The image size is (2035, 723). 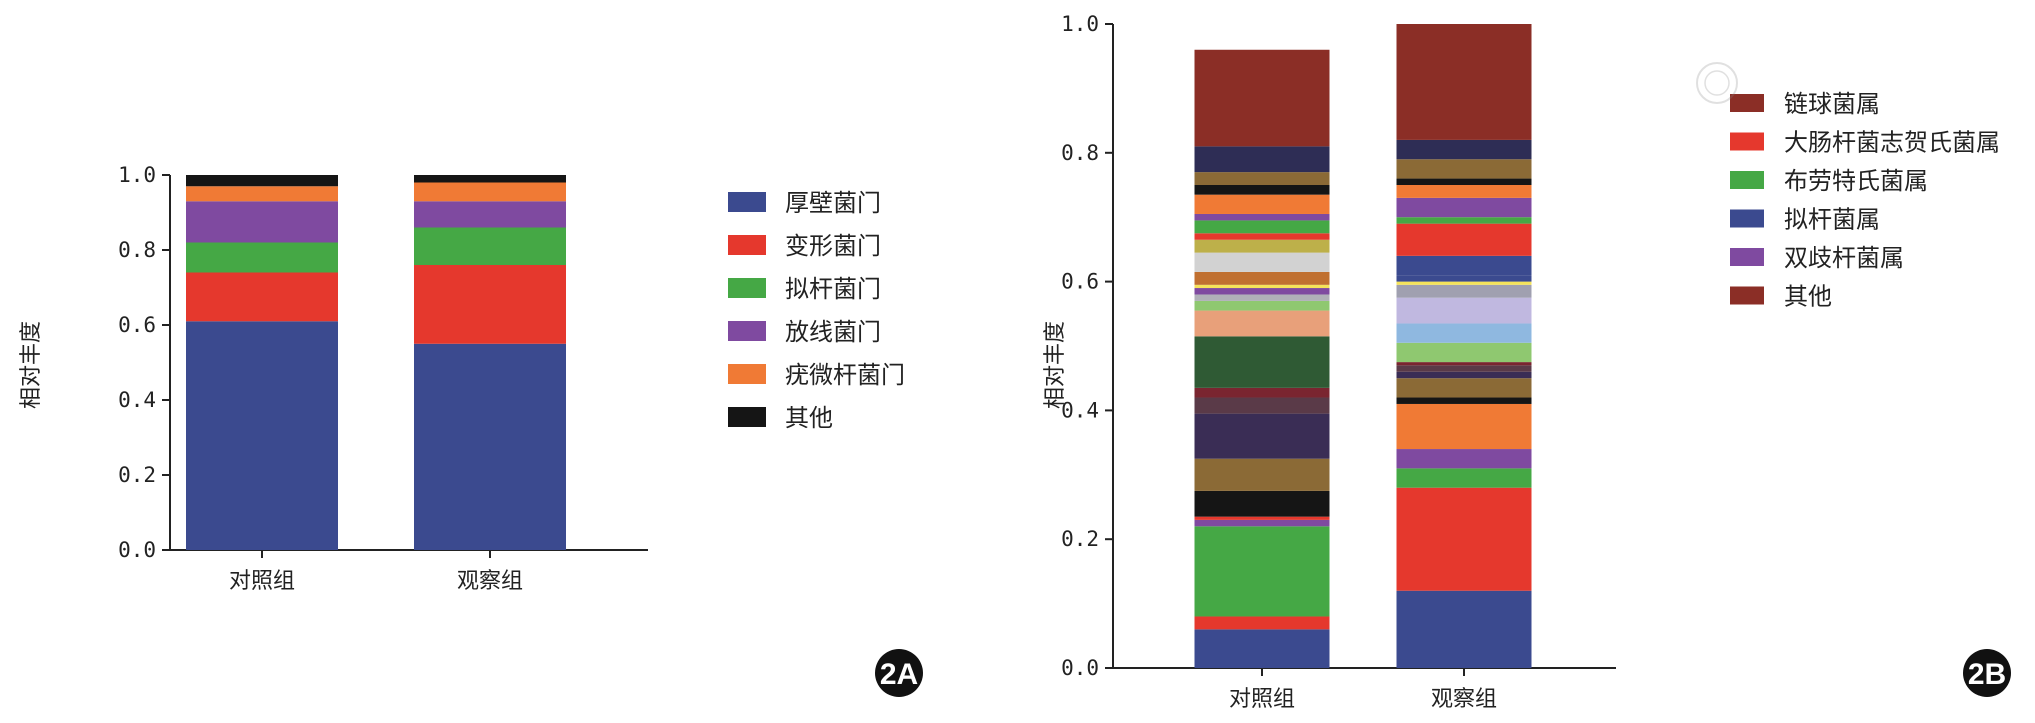 What do you see at coordinates (1363, 346) in the screenshot?
I see `bars-2b` at bounding box center [1363, 346].